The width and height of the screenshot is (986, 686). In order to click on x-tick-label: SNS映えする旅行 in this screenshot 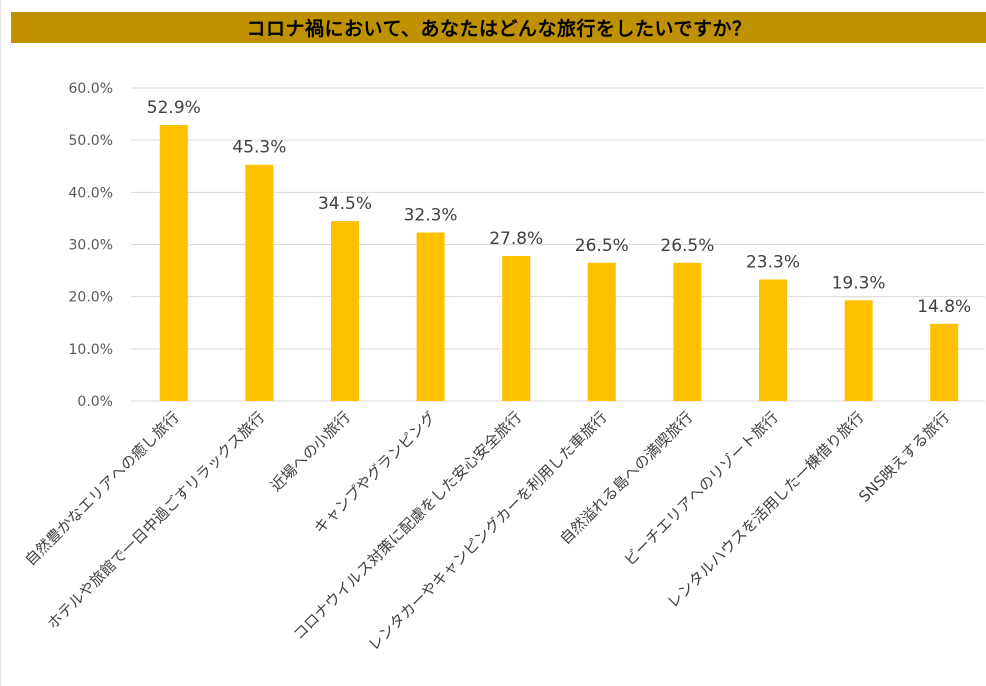, I will do `click(904, 457)`.